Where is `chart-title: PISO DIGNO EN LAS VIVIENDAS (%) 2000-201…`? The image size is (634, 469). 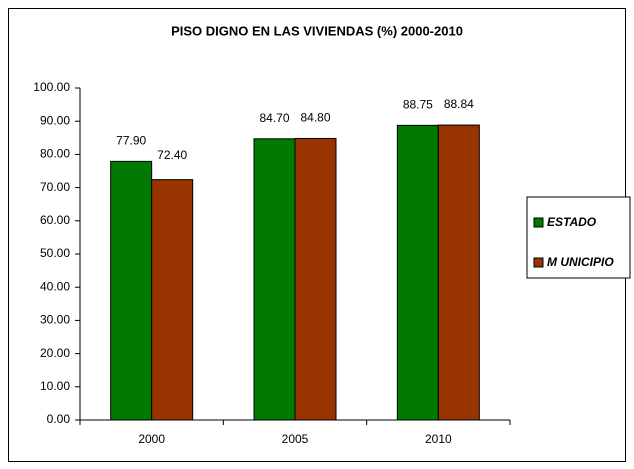 chart-title: PISO DIGNO EN LAS VIVIENDAS (%) 2000-201… is located at coordinates (317, 30).